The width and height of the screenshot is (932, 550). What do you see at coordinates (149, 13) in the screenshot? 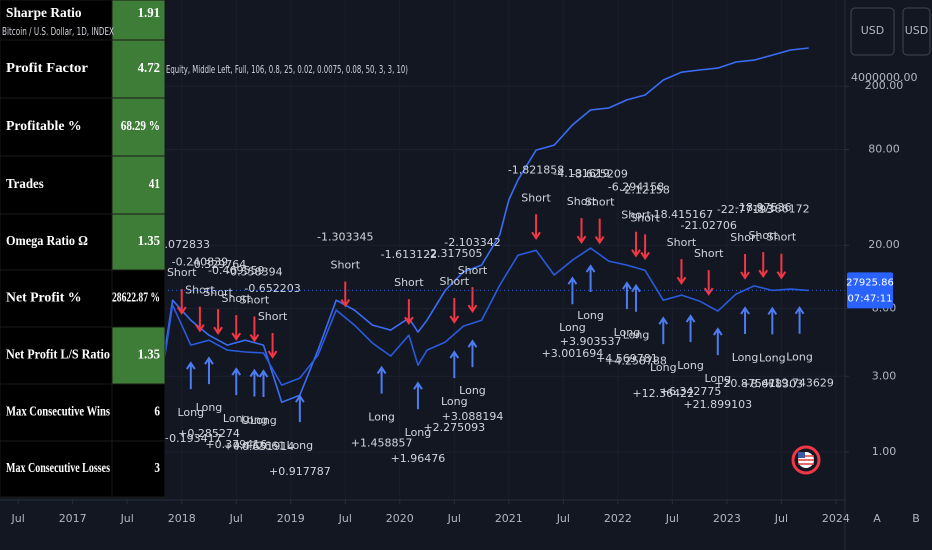
I see `table-value: 1.91` at bounding box center [149, 13].